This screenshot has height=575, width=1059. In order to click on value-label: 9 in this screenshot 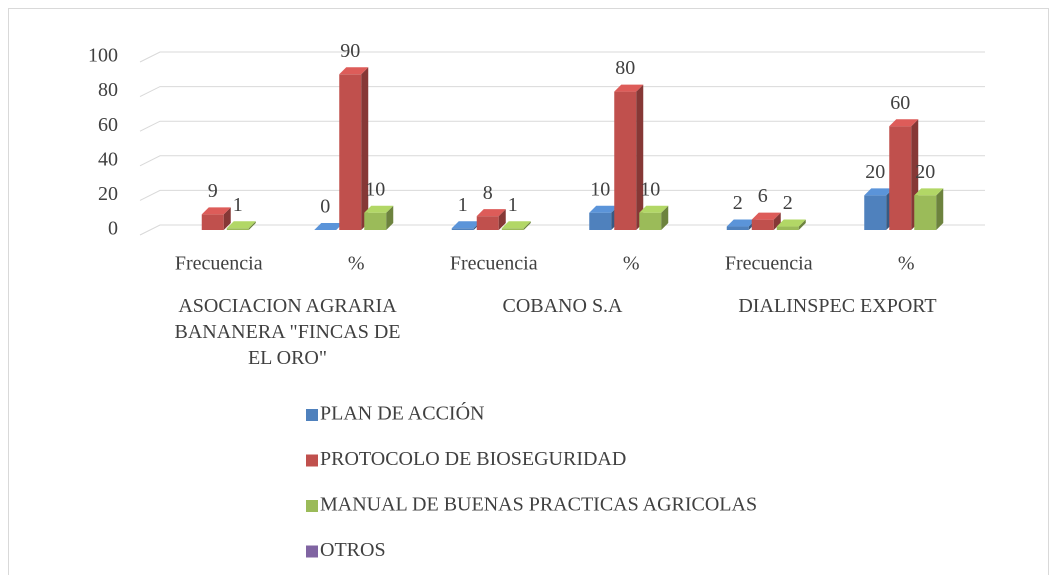, I will do `click(213, 191)`.